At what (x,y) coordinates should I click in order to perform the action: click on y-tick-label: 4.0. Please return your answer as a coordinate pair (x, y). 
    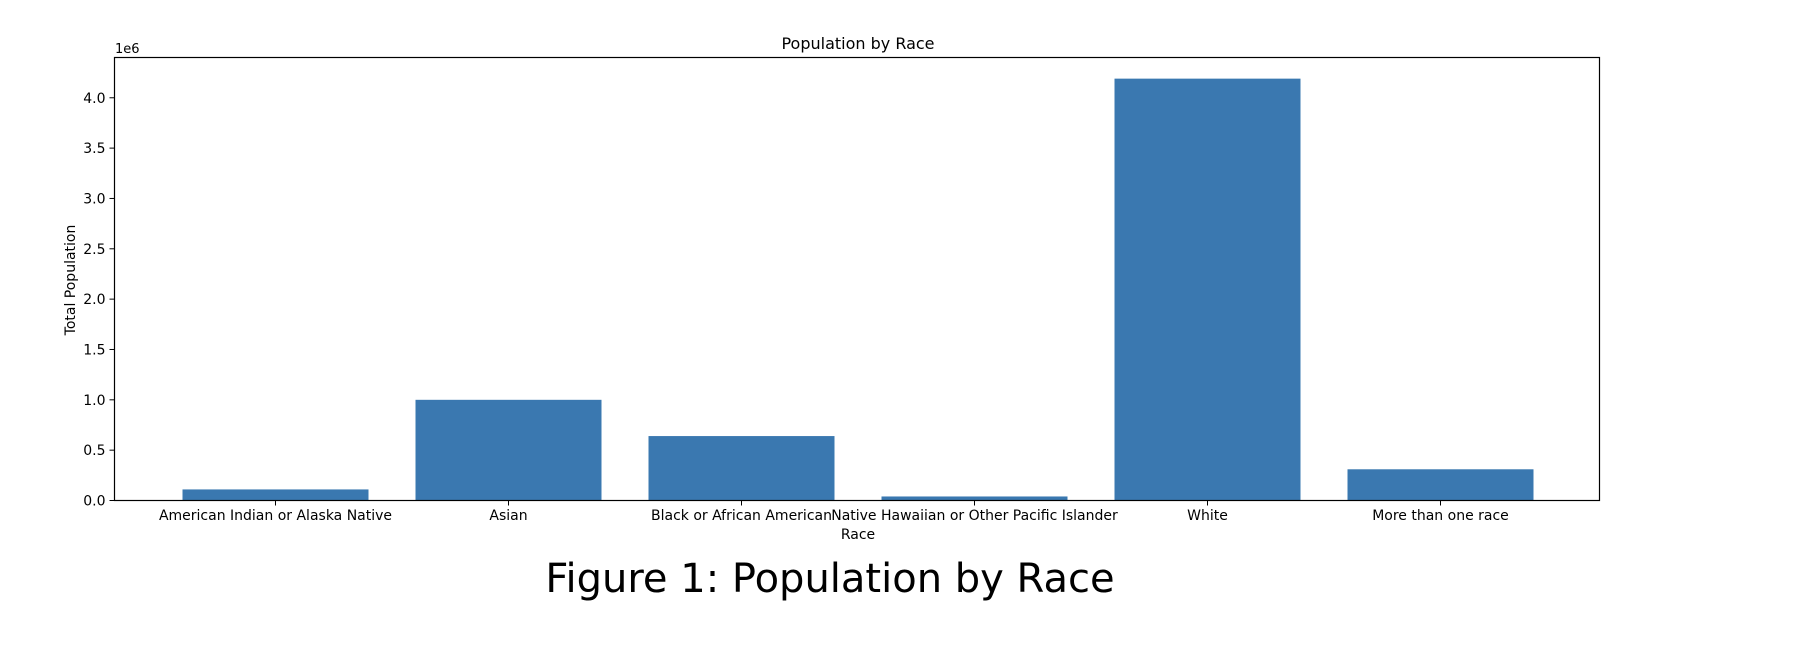
    Looking at the image, I should click on (94, 99).